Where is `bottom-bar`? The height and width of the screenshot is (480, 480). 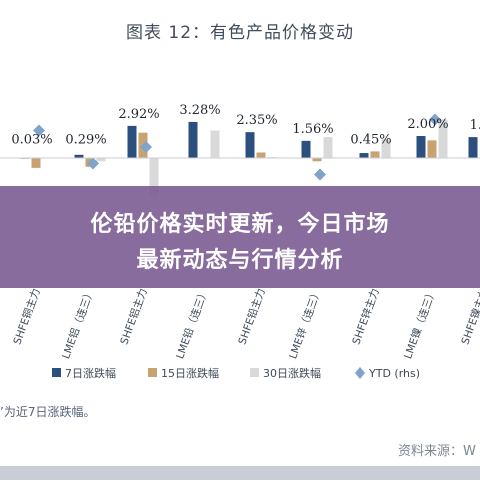 bottom-bar is located at coordinates (240, 473).